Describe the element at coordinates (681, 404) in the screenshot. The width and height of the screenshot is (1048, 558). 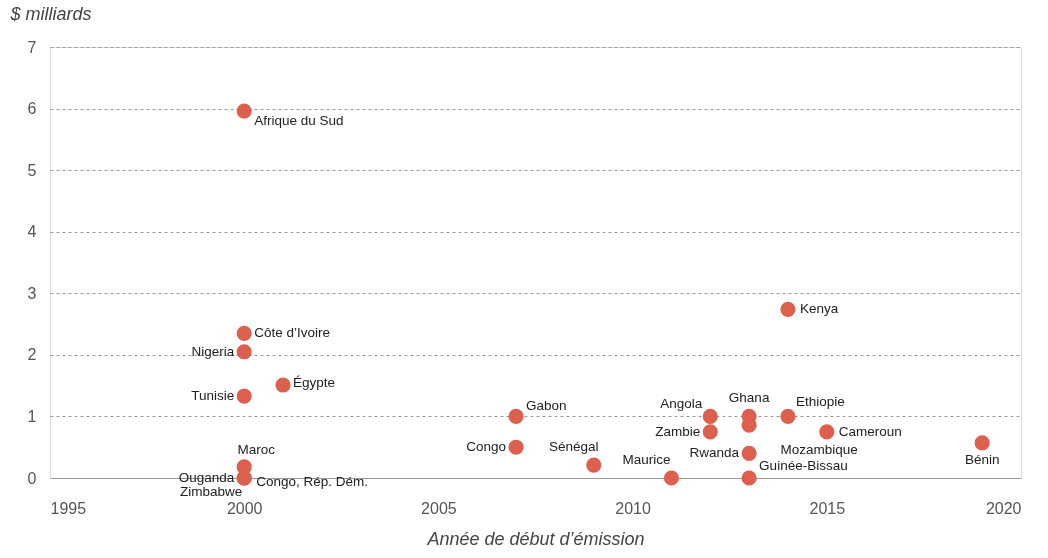
I see `annotation: Angola` at that location.